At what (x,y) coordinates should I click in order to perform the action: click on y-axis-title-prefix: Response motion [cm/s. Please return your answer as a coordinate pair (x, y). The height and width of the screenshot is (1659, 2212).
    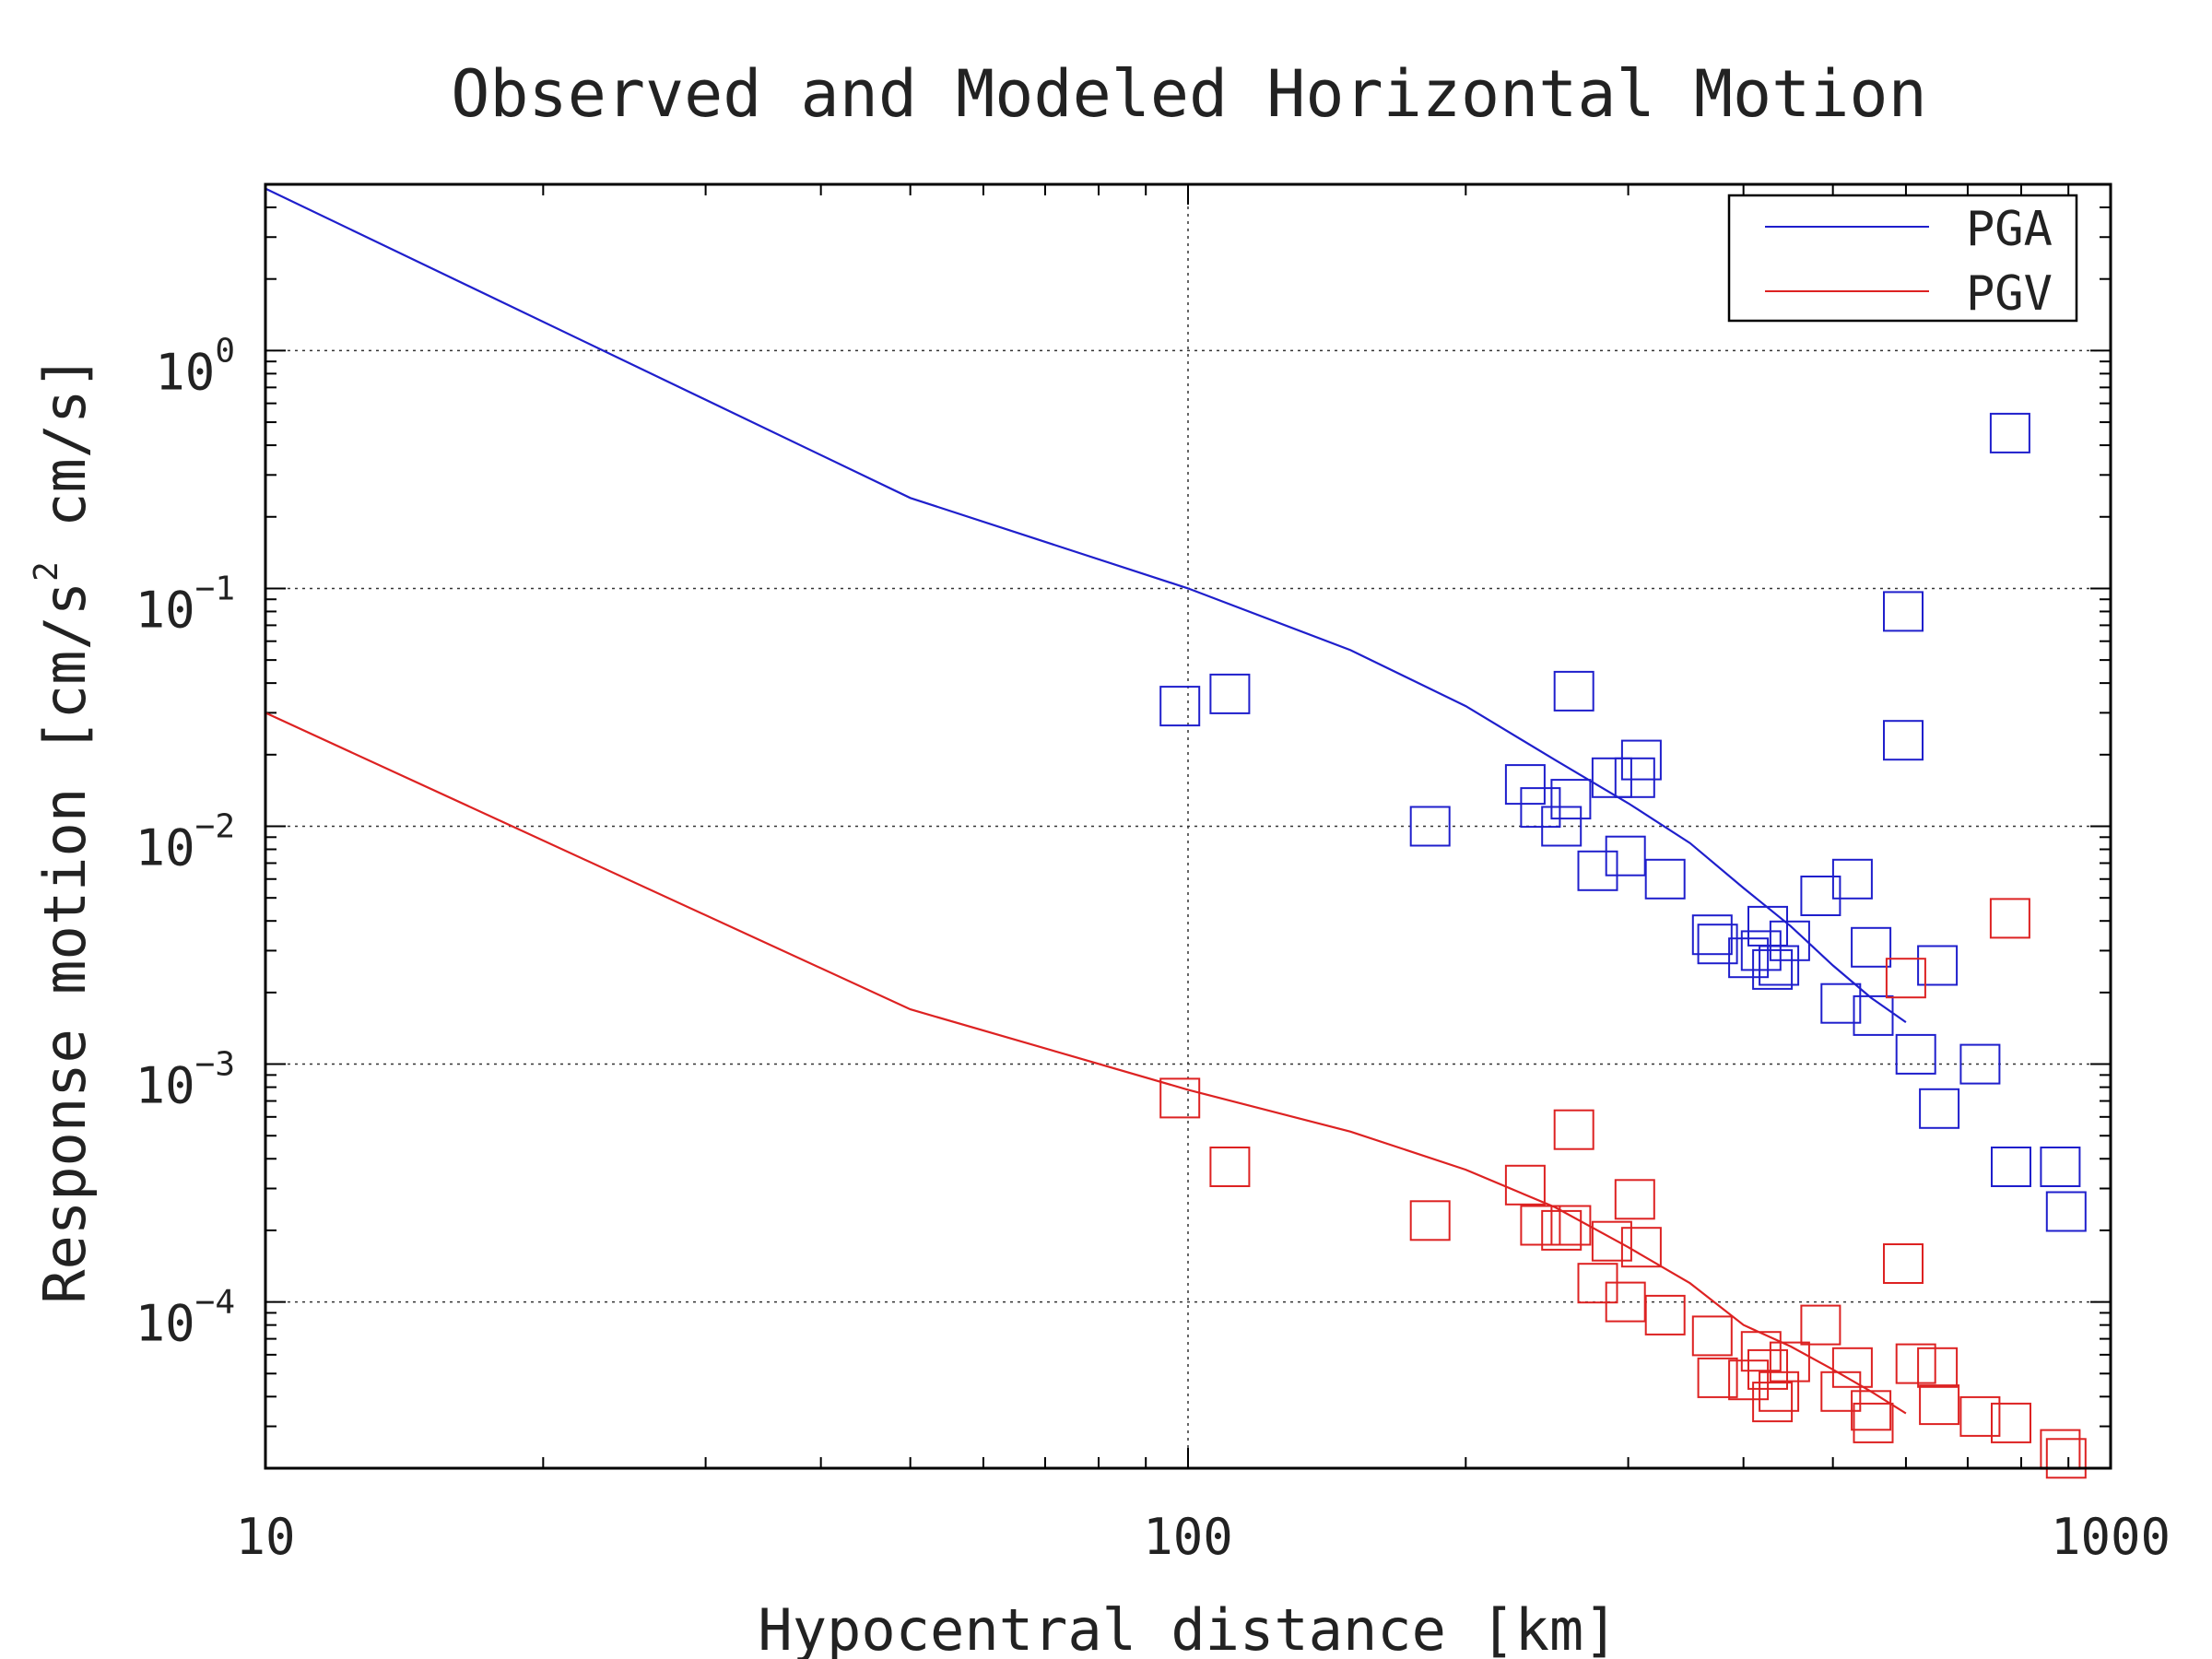
    Looking at the image, I should click on (65, 943).